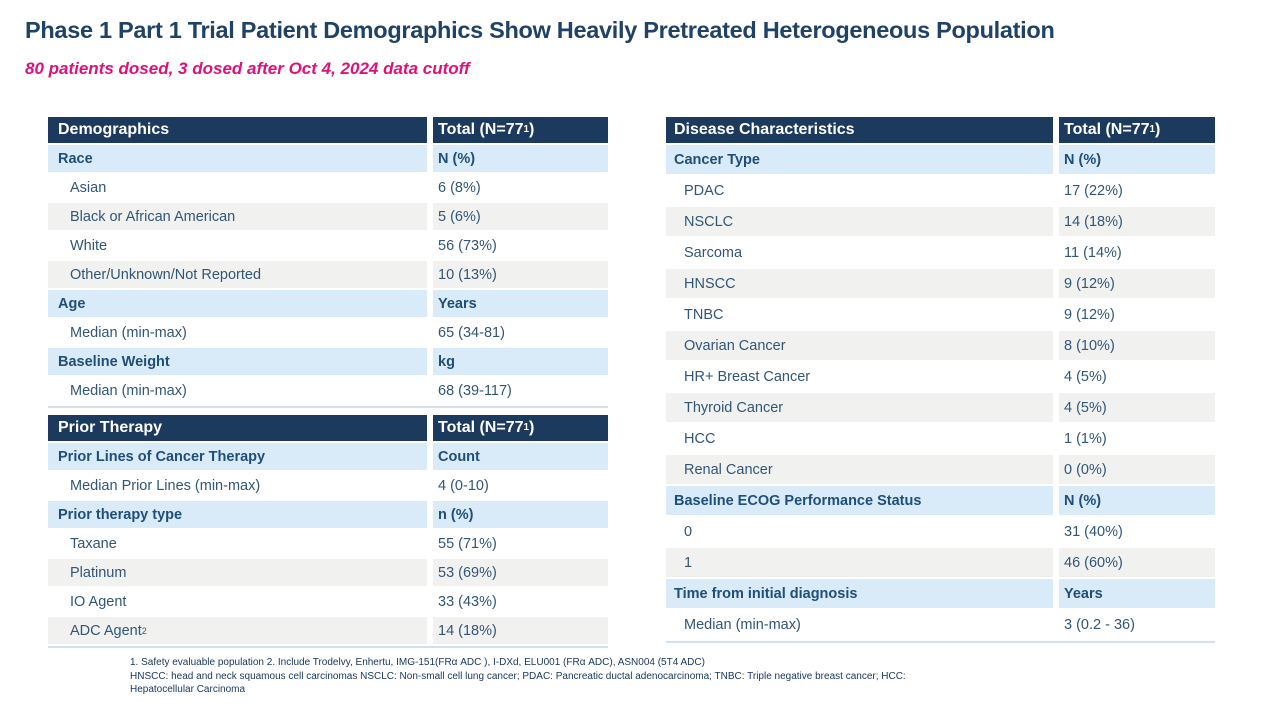 The width and height of the screenshot is (1280, 720). Describe the element at coordinates (237, 303) in the screenshot. I see `row-label: Age` at that location.